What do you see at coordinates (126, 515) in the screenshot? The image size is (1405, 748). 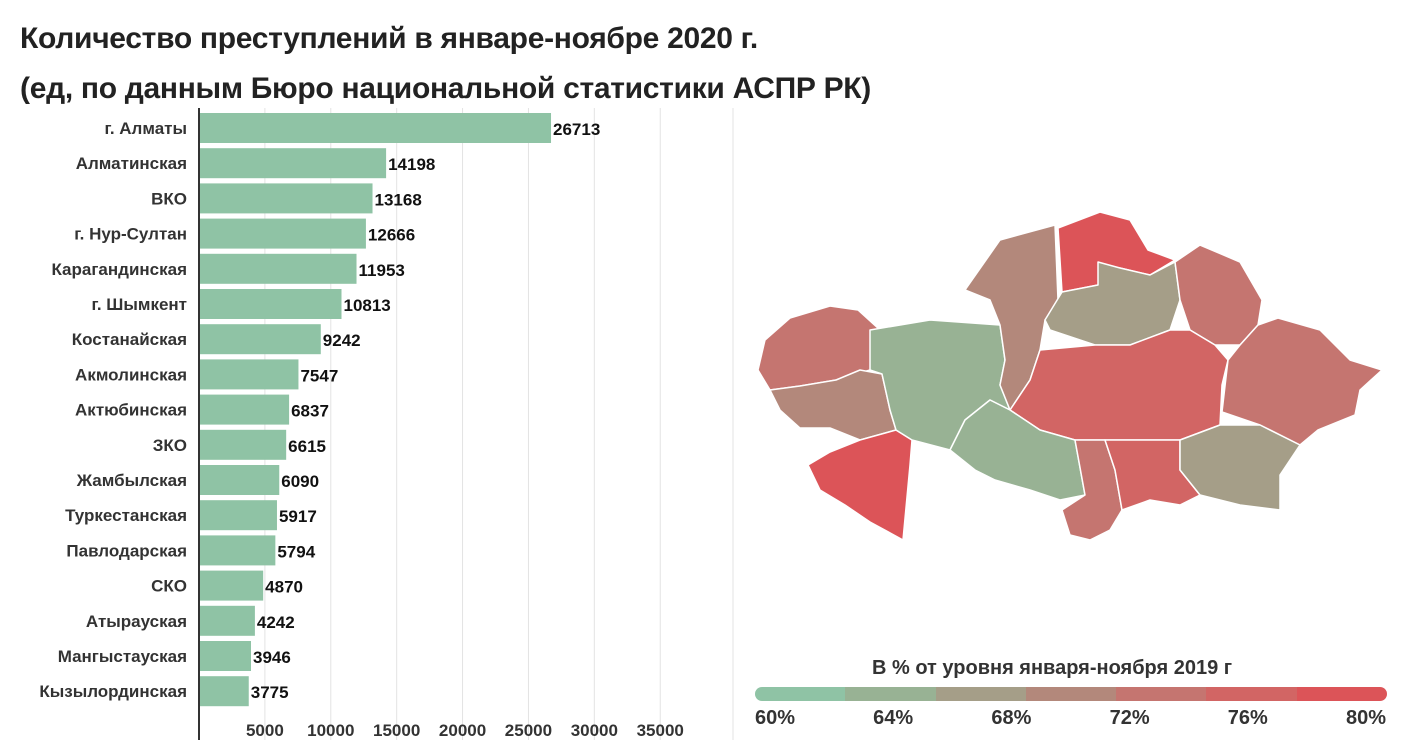 I see `category-label-11: Туркестанская` at bounding box center [126, 515].